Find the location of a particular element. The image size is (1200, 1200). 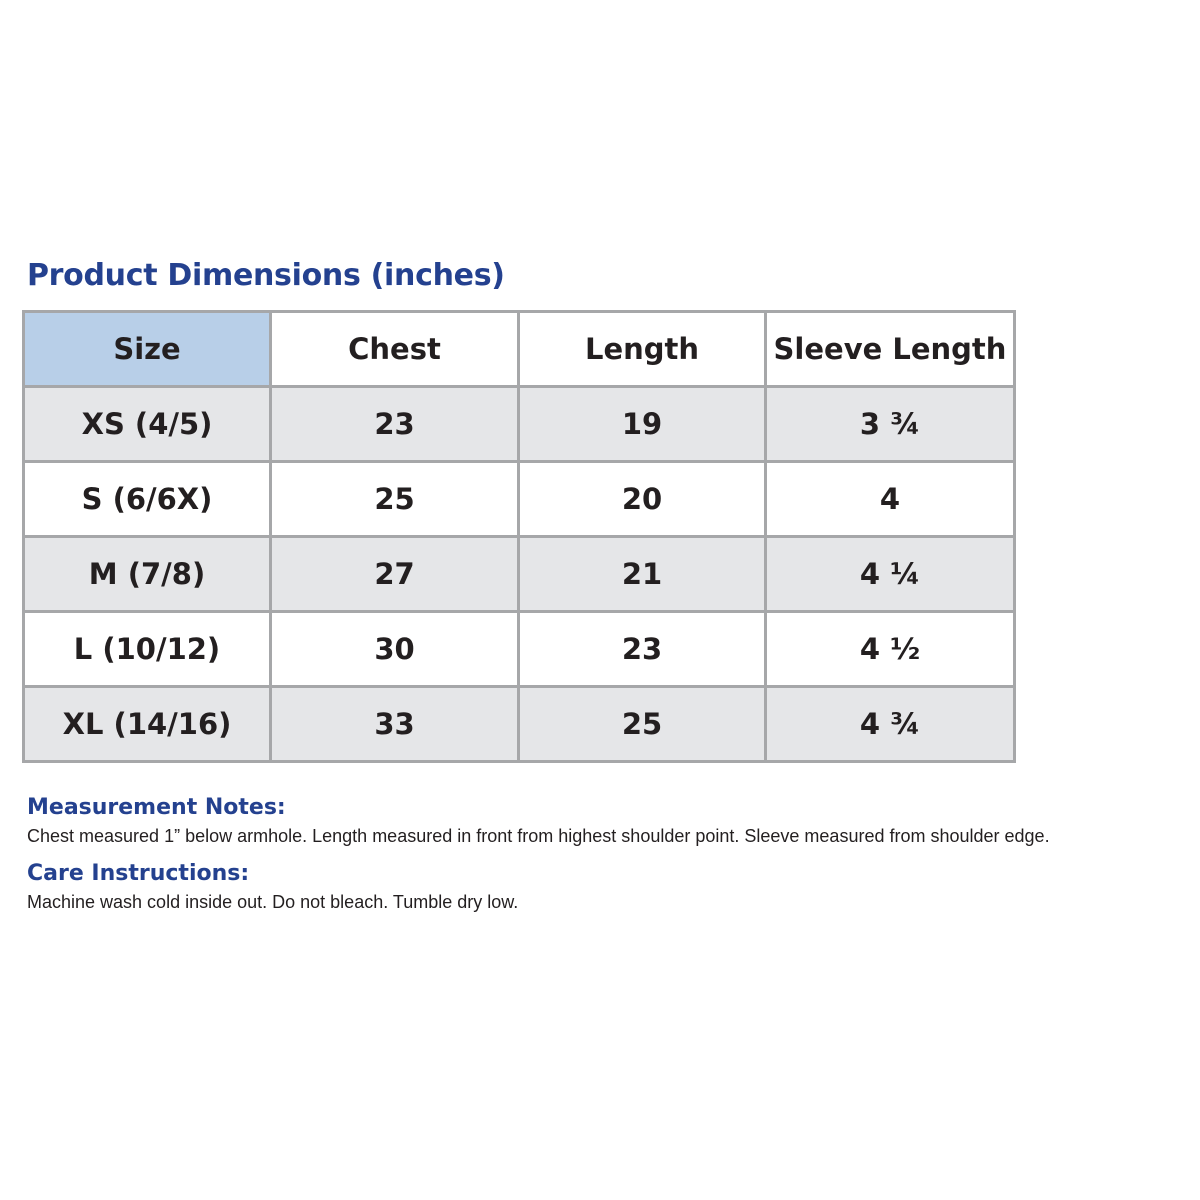

table-row: M (7/8) 27 21 4 ¼ is located at coordinates (519, 574).